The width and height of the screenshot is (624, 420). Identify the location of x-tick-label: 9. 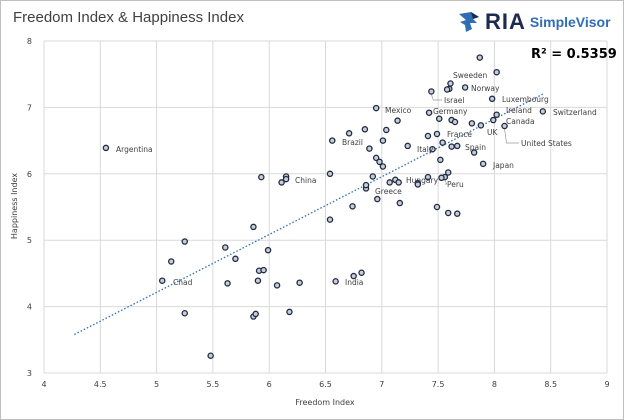
(606, 384).